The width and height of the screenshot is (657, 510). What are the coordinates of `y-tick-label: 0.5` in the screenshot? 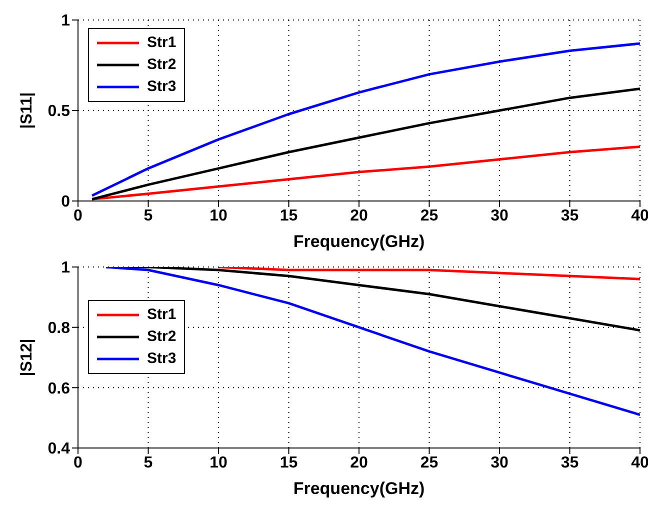 It's located at (59, 111).